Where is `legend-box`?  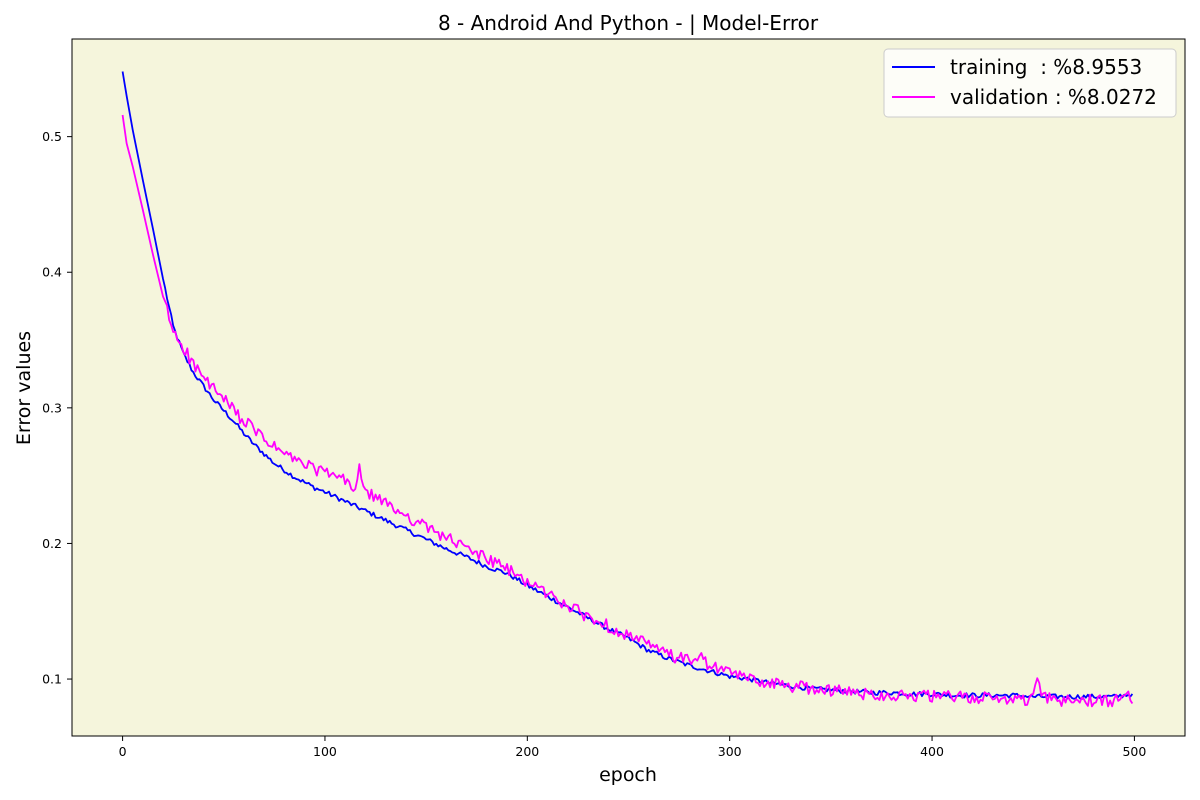 legend-box is located at coordinates (1030, 83).